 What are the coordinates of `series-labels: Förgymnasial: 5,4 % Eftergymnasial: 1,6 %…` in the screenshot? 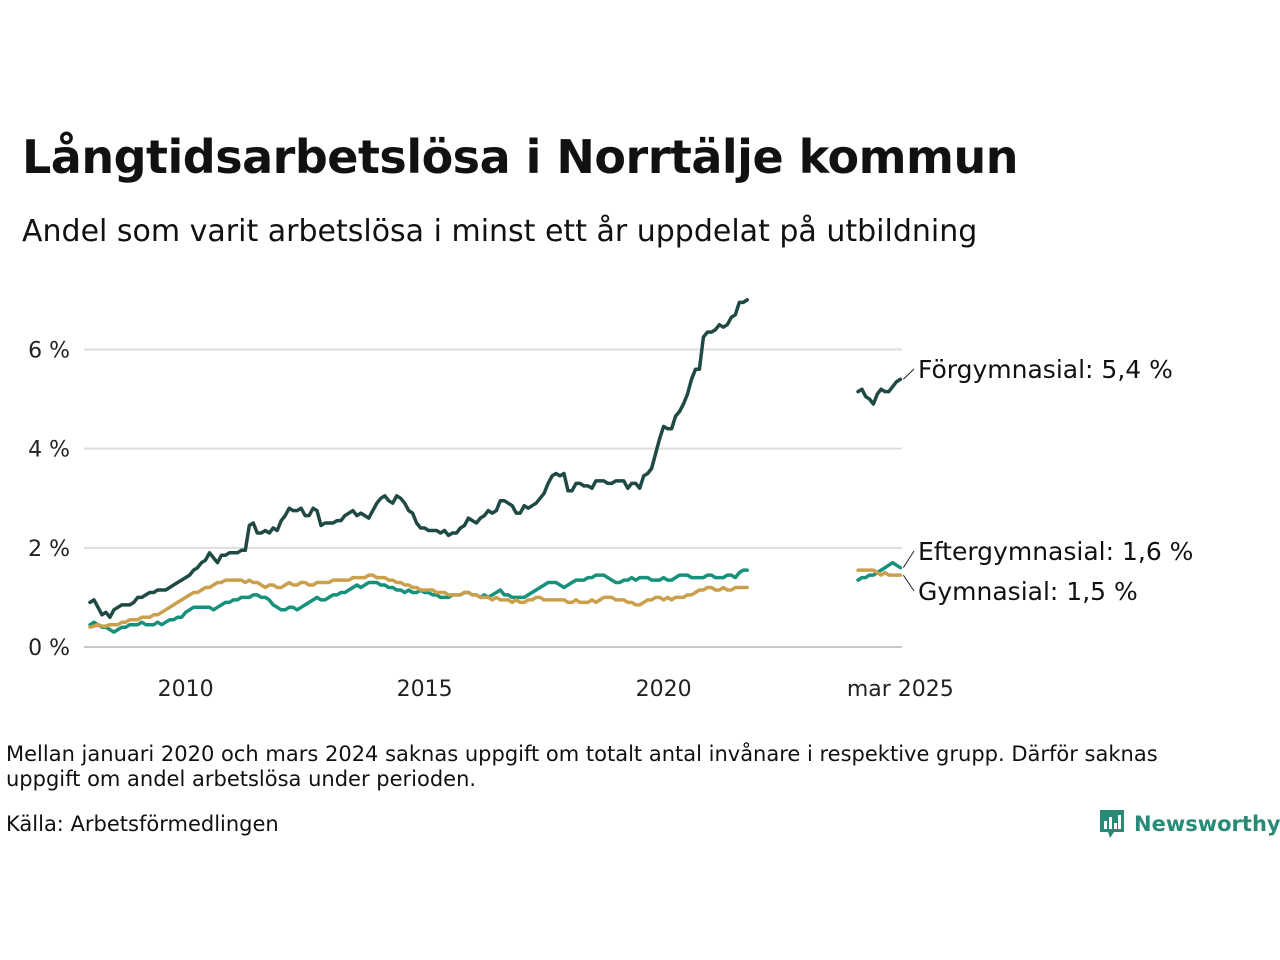 It's located at (1047, 480).